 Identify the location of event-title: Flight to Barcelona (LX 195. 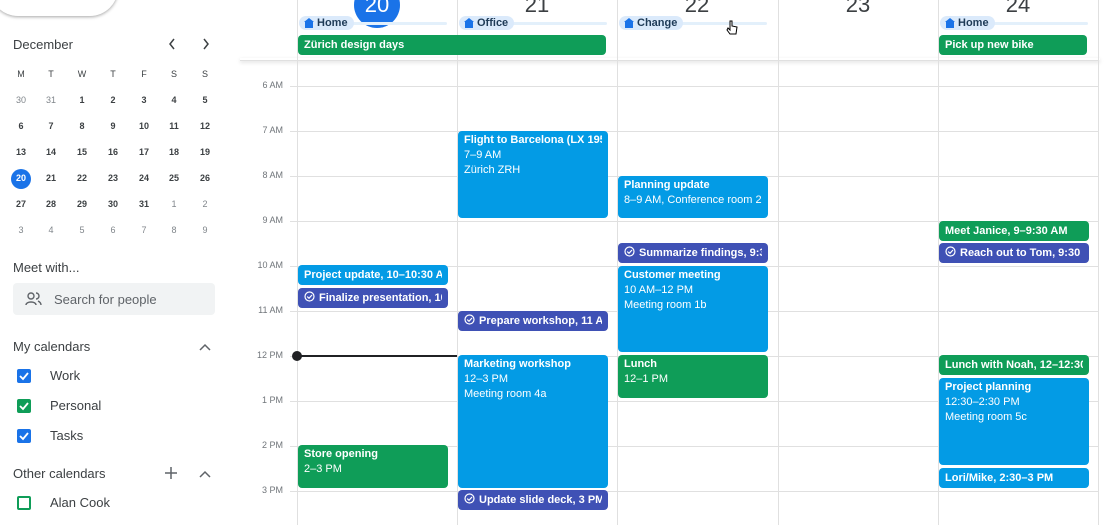
(533, 140).